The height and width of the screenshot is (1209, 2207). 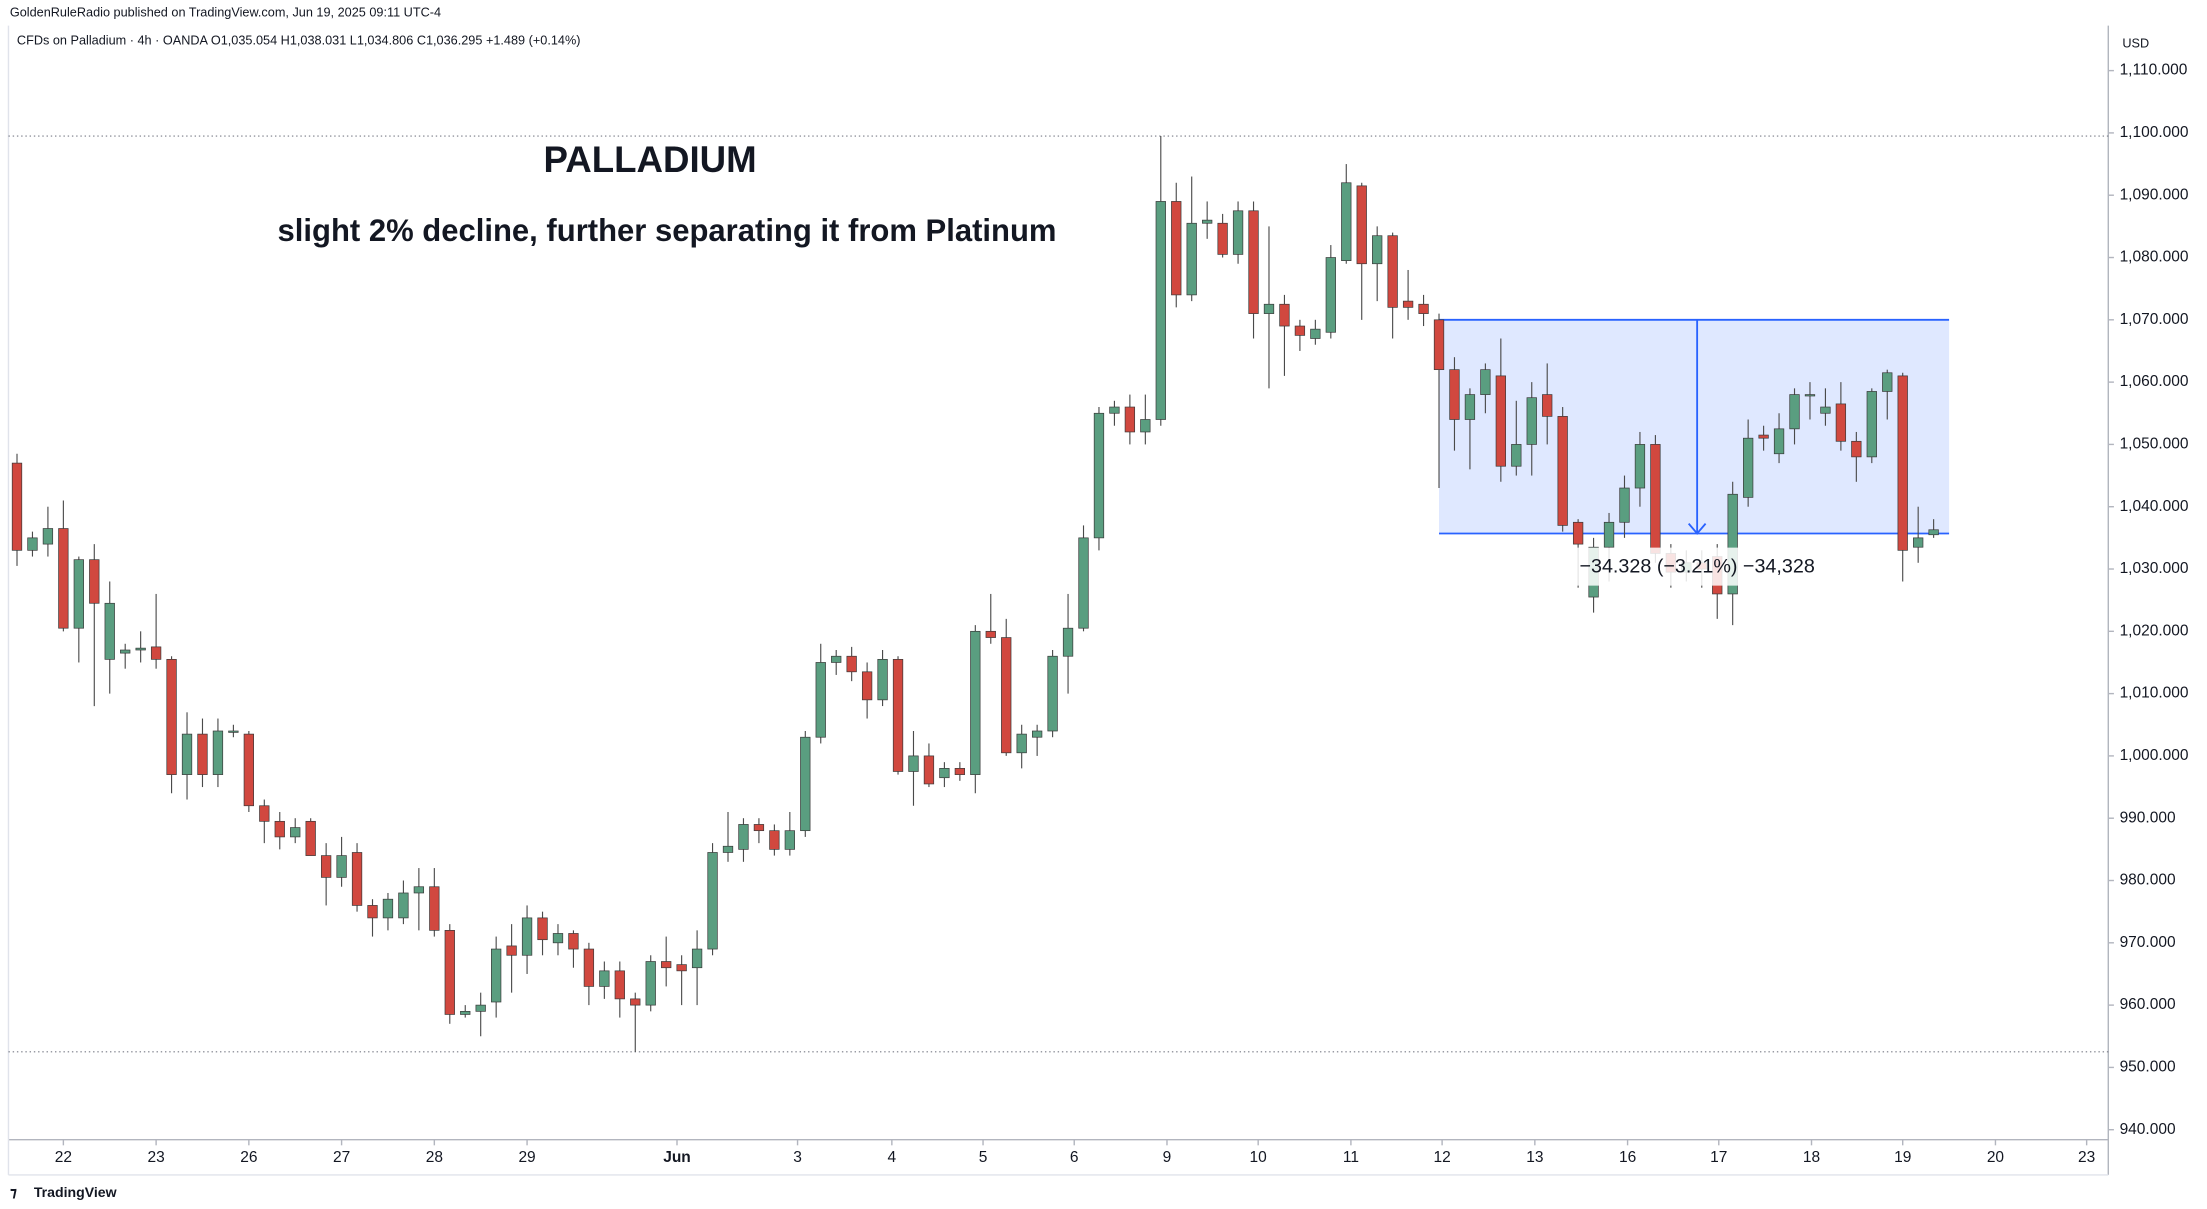 What do you see at coordinates (2154, 755) in the screenshot?
I see `y-tick-label: 1,000.000` at bounding box center [2154, 755].